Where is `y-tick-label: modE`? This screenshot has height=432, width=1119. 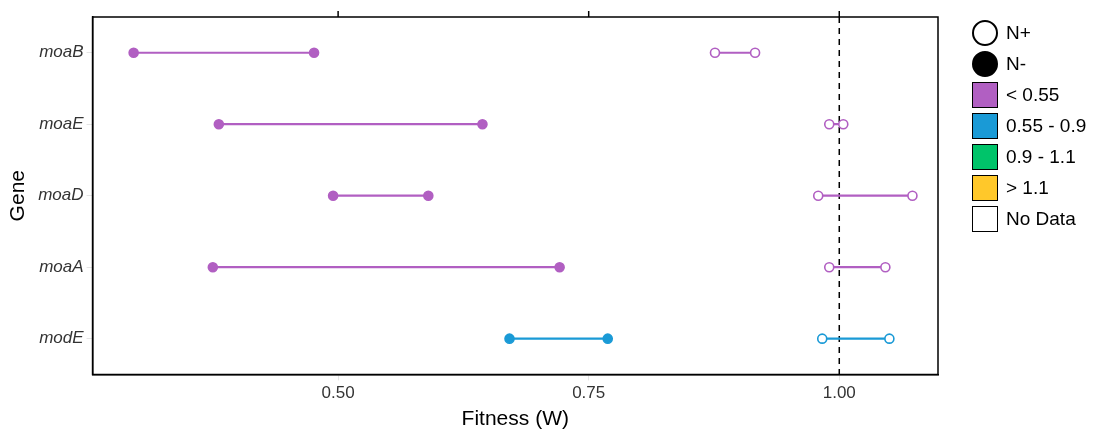 y-tick-label: modE is located at coordinates (62, 338).